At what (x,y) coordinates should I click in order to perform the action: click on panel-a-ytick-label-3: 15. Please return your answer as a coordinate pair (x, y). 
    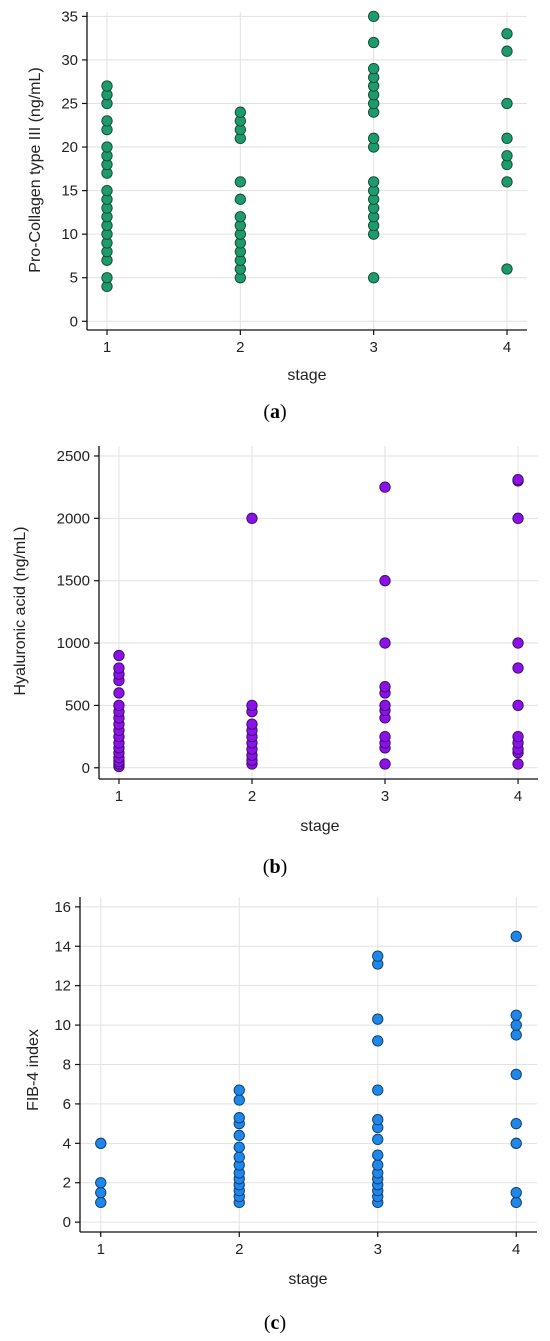
    Looking at the image, I should click on (69, 191).